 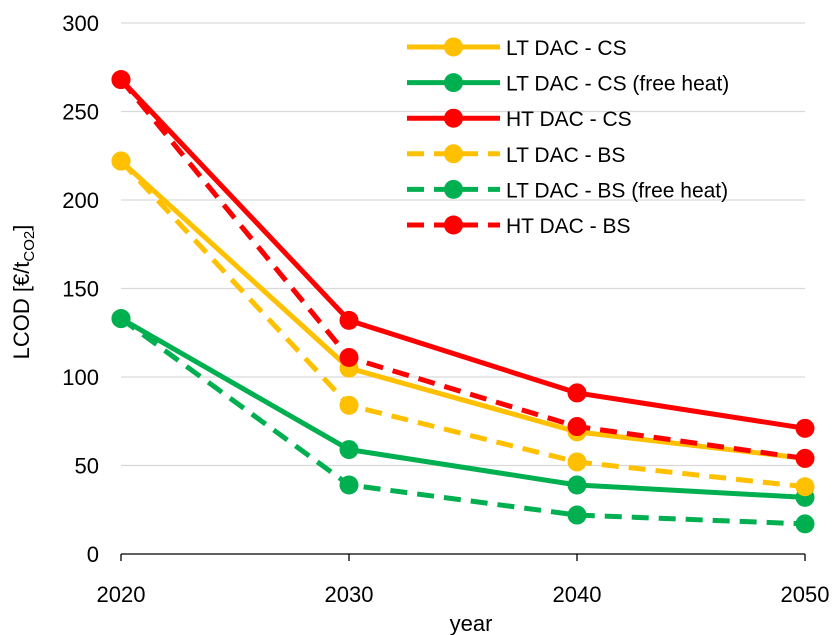 I want to click on legend-entry: LT DAC - CS (free heat), so click(x=568, y=84).